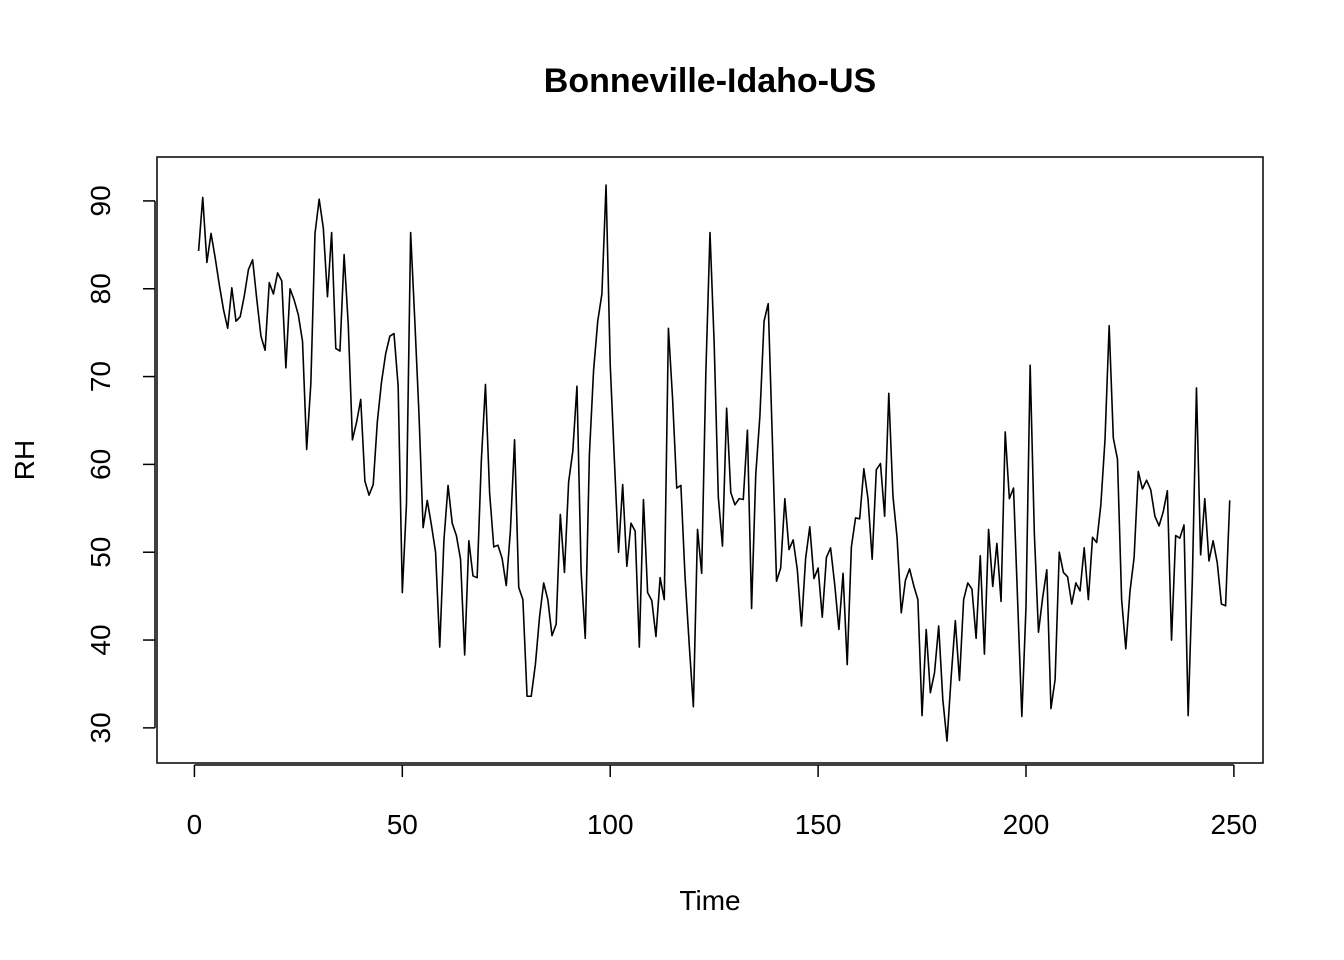  Describe the element at coordinates (24, 460) in the screenshot. I see `y-axis-label: RH` at that location.